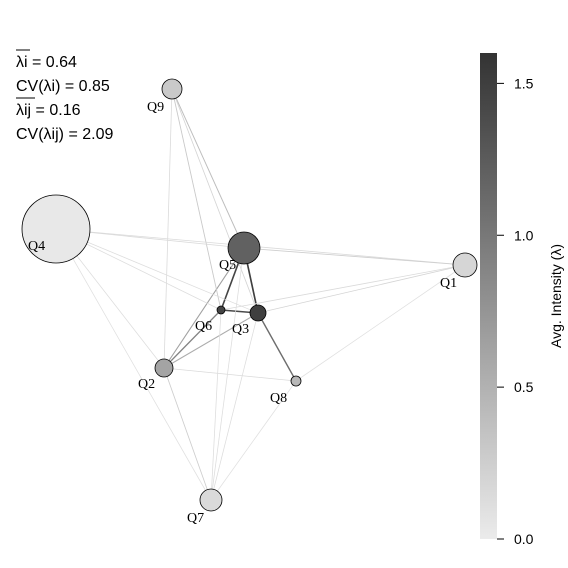 The width and height of the screenshot is (568, 568). I want to click on edge-q8-q7, so click(253, 440).